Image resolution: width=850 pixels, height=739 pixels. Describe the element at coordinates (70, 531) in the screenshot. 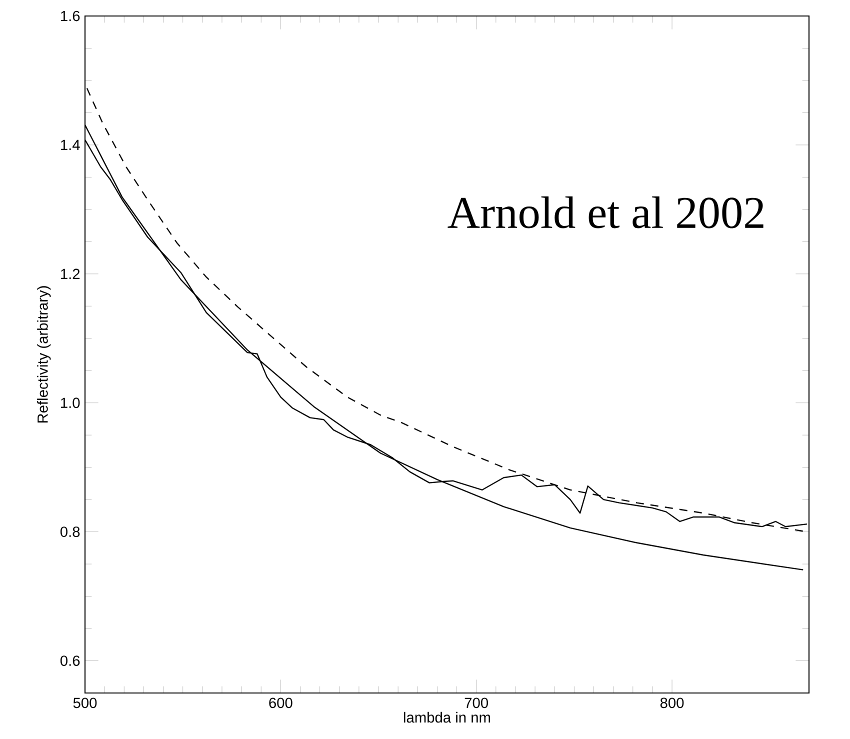

I see `y-tick-label: 0.8` at that location.